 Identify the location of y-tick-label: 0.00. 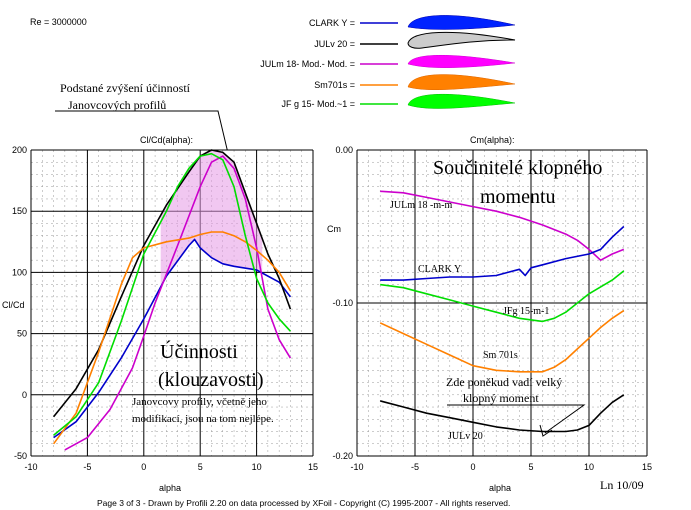
(344, 150).